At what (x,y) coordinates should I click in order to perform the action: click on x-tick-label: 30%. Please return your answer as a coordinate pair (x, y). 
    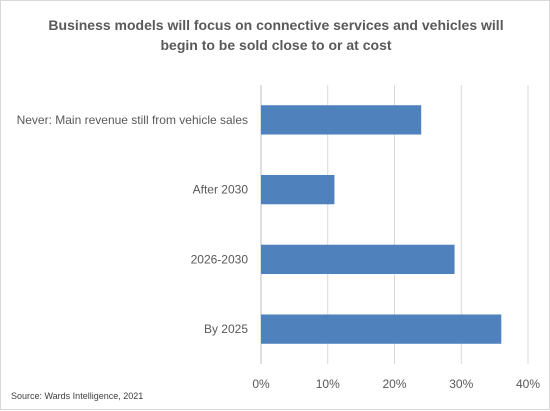
    Looking at the image, I should click on (461, 384).